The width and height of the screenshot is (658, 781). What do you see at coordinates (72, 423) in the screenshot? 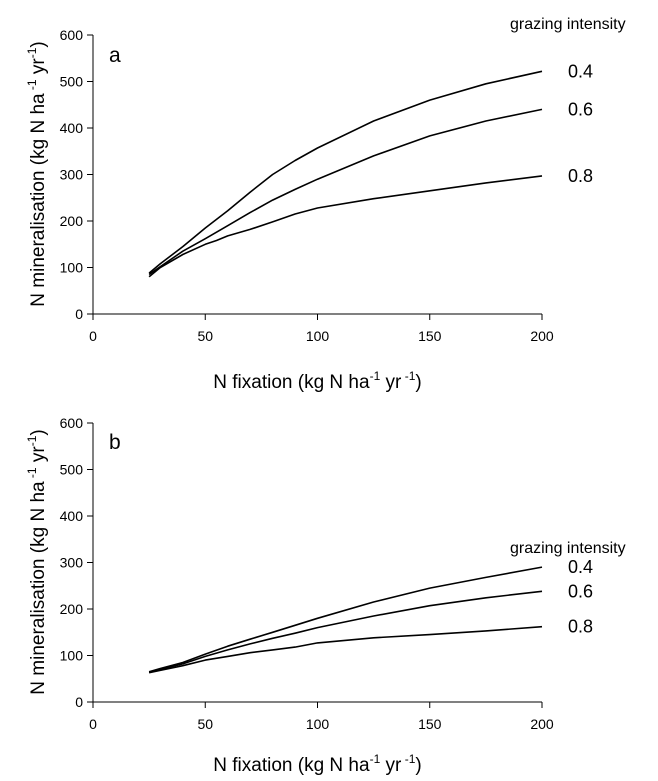
I see `panel-b-y-tick-label: 600` at bounding box center [72, 423].